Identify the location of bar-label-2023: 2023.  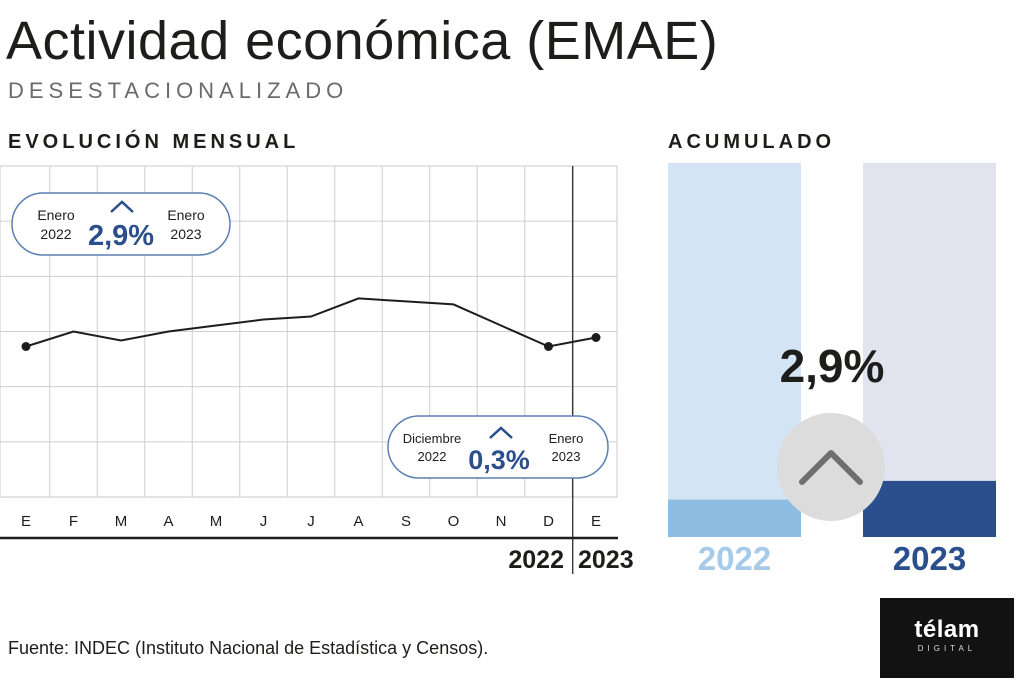
(929, 558).